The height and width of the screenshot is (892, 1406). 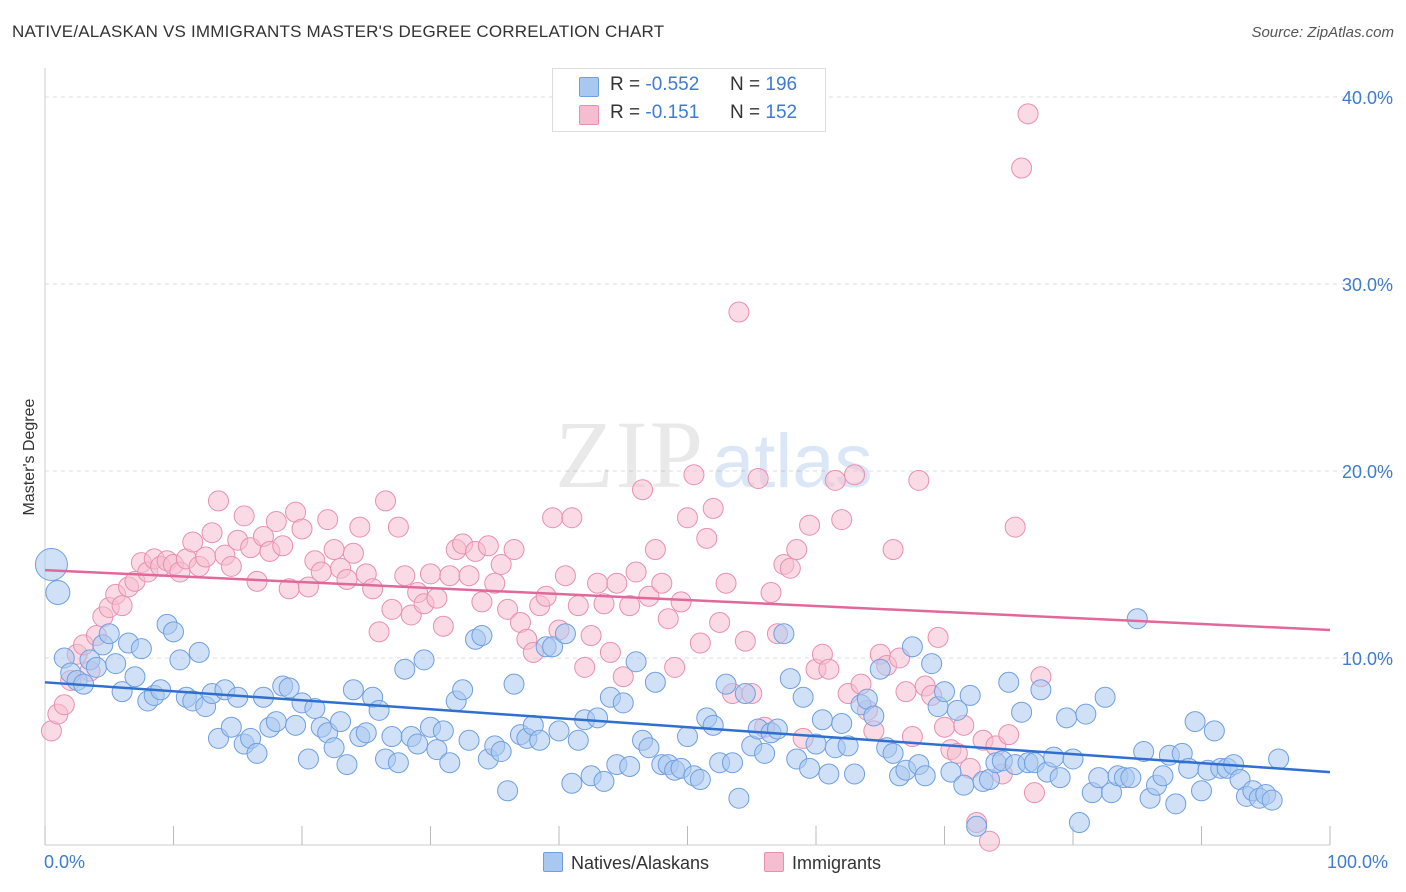 What do you see at coordinates (792, 461) in the screenshot?
I see `watermark-atlas: atlas` at bounding box center [792, 461].